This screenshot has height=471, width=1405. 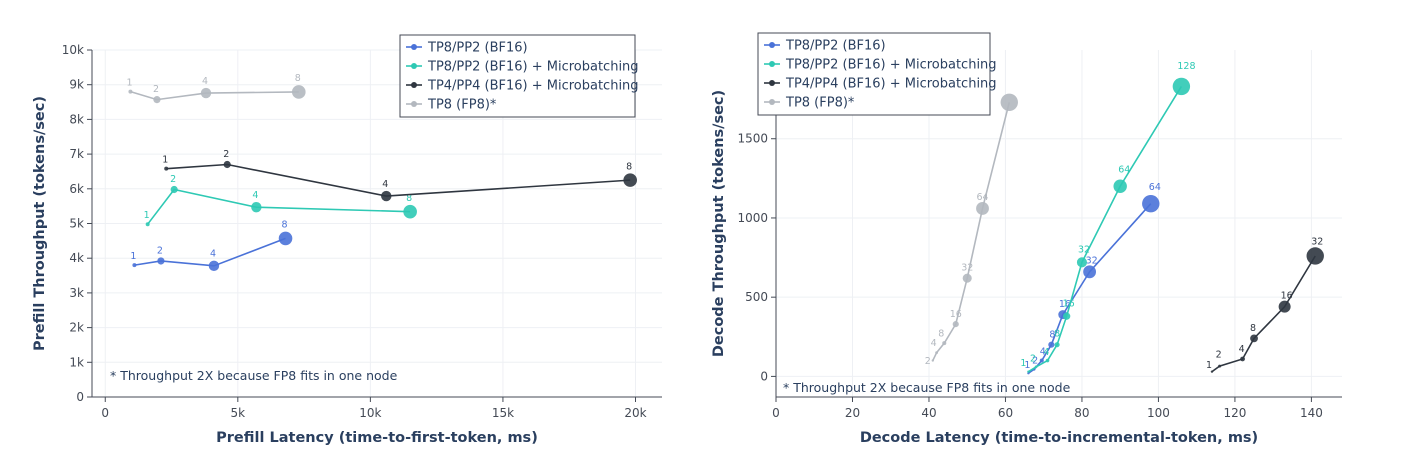 What do you see at coordinates (477, 48) in the screenshot?
I see `legend-label: TP8/PP2 (BF16)` at bounding box center [477, 48].